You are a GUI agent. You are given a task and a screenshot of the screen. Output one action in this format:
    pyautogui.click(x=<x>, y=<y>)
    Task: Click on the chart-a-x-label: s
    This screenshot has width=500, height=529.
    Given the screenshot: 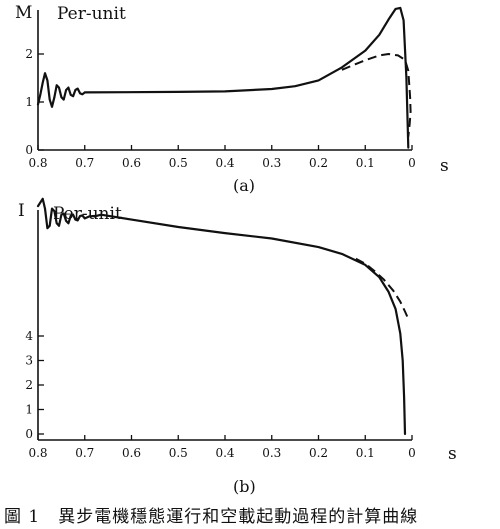 What is the action you would take?
    pyautogui.click(x=444, y=166)
    